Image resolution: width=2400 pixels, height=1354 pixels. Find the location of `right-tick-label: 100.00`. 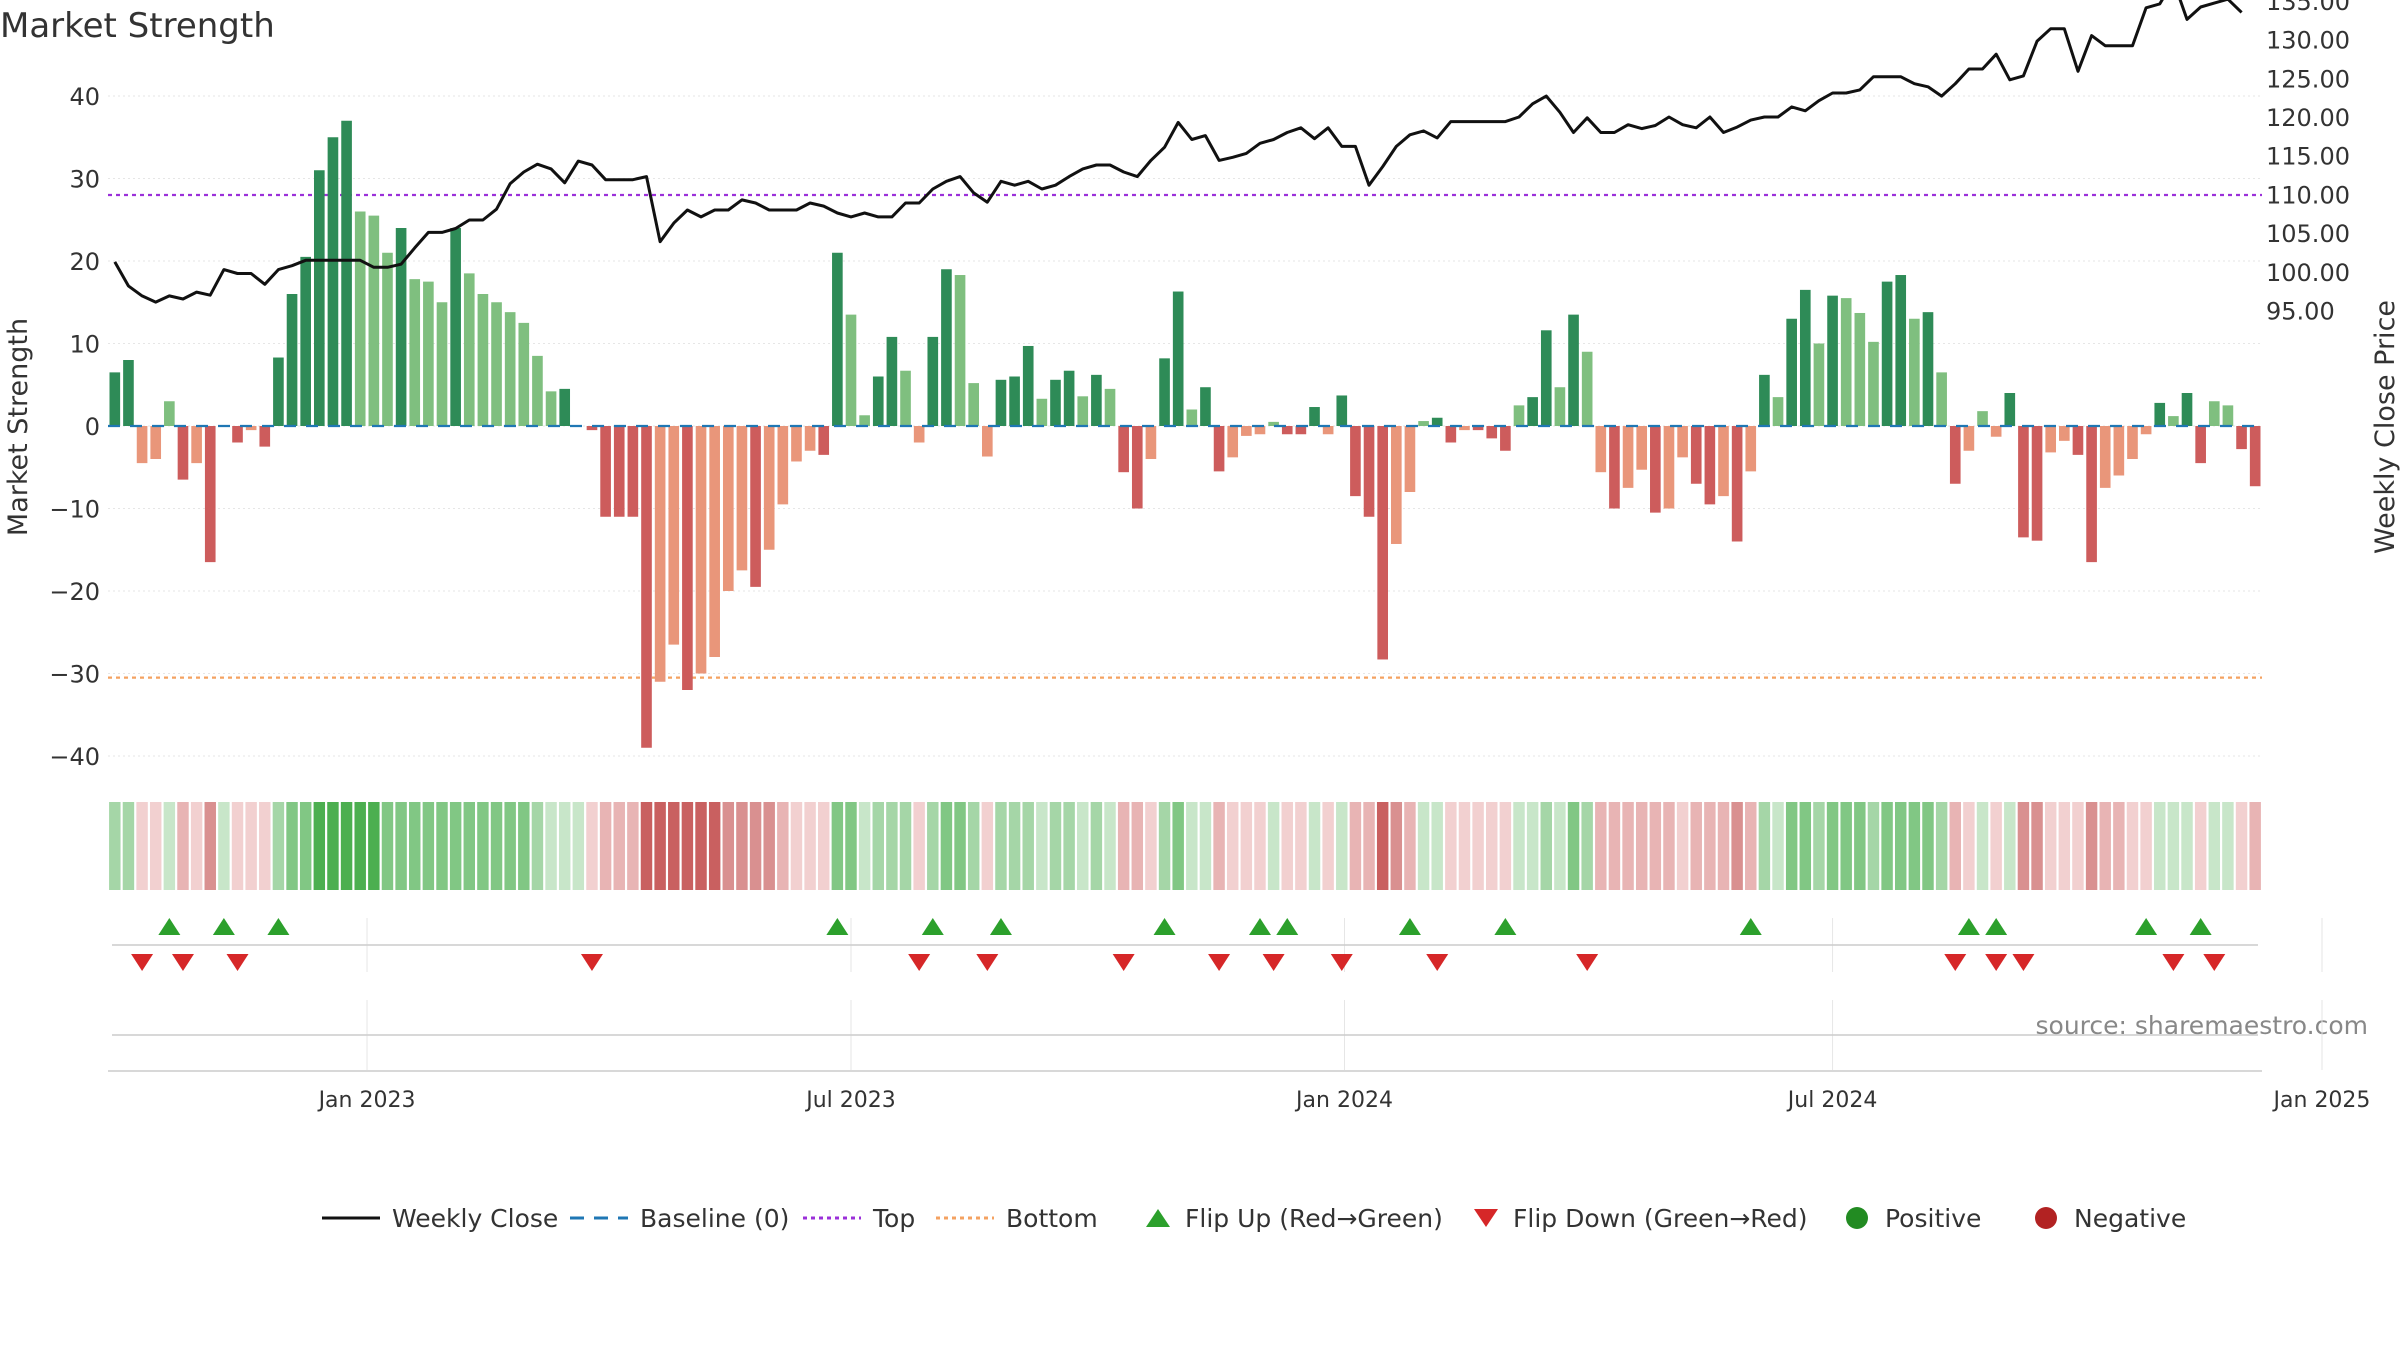

right-tick-label: 100.00 is located at coordinates (2308, 273).